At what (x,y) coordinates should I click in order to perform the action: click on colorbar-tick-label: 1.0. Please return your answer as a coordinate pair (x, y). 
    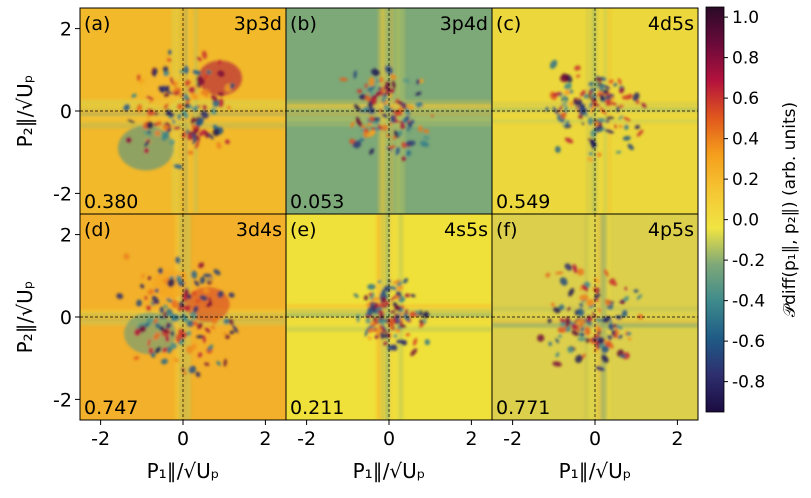
    Looking at the image, I should click on (745, 18).